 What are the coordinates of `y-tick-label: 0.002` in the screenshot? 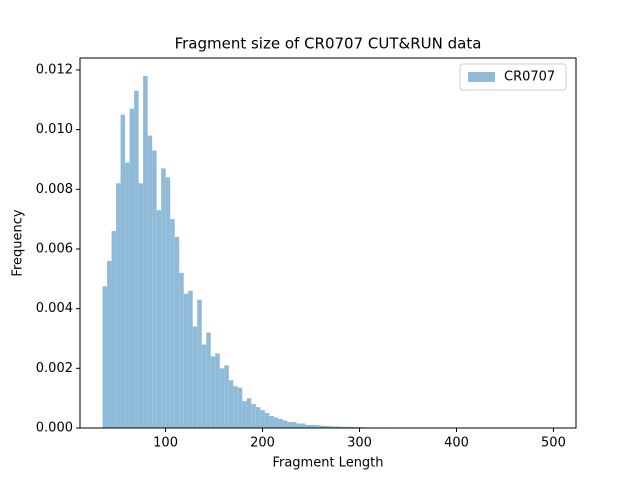 It's located at (54, 368).